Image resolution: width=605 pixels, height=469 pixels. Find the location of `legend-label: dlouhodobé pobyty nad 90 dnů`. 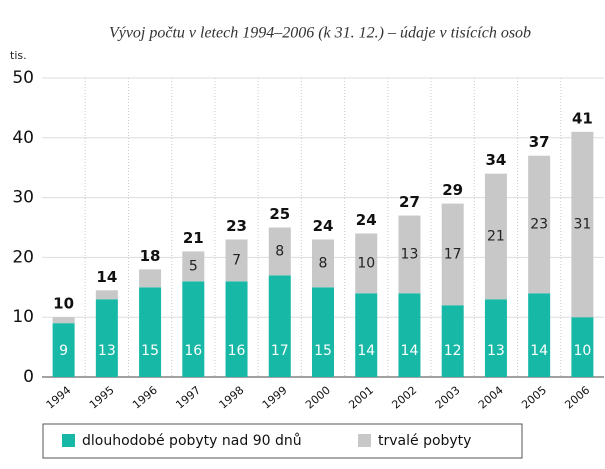

legend-label: dlouhodobé pobyty nad 90 dnů is located at coordinates (192, 441).